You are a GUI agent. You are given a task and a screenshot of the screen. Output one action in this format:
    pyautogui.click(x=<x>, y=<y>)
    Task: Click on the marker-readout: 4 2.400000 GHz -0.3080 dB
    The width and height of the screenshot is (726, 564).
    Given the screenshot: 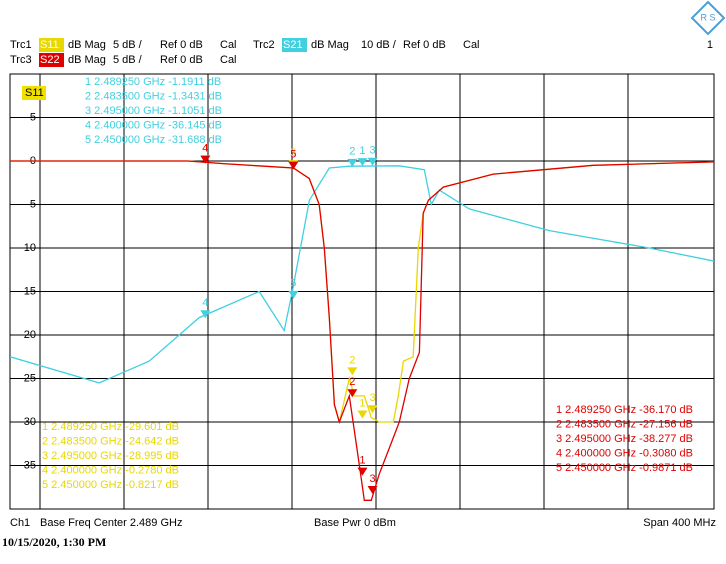 What is the action you would take?
    pyautogui.click(x=624, y=453)
    